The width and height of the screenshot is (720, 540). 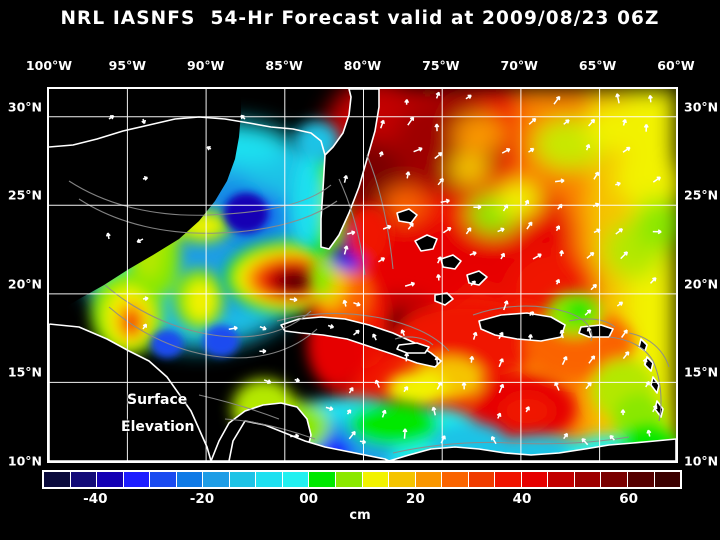 What do you see at coordinates (202, 499) in the screenshot?
I see `colorbar-tick-label: -20` at bounding box center [202, 499].